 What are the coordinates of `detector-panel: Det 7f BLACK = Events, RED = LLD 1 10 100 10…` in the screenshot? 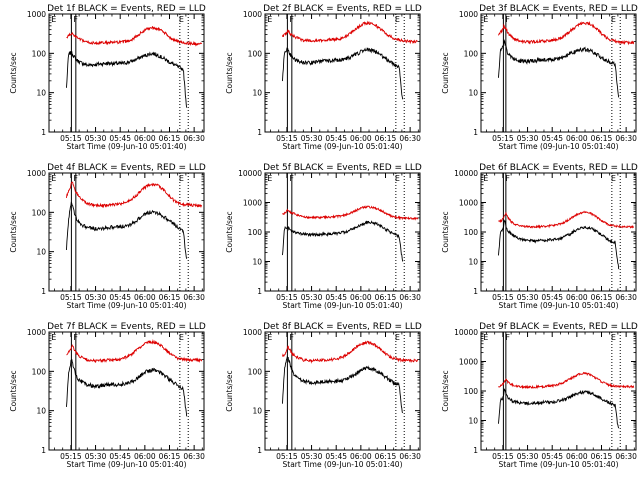 It's located at (107, 395).